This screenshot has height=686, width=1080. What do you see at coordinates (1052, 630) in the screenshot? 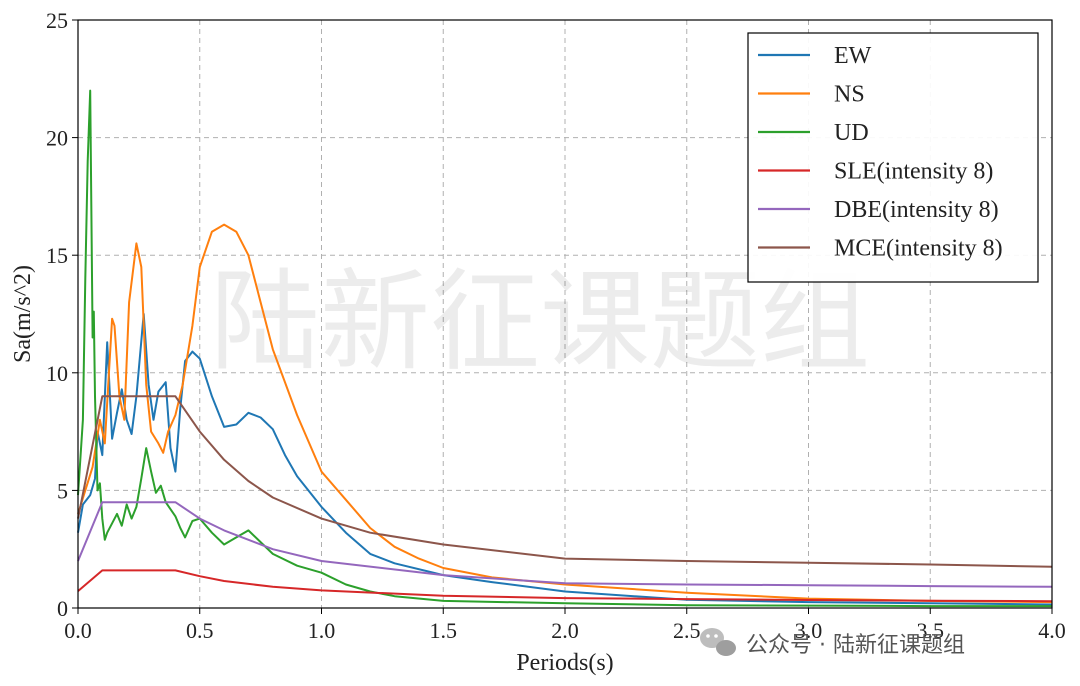
I see `x-tick-label: 4.0` at bounding box center [1052, 630].